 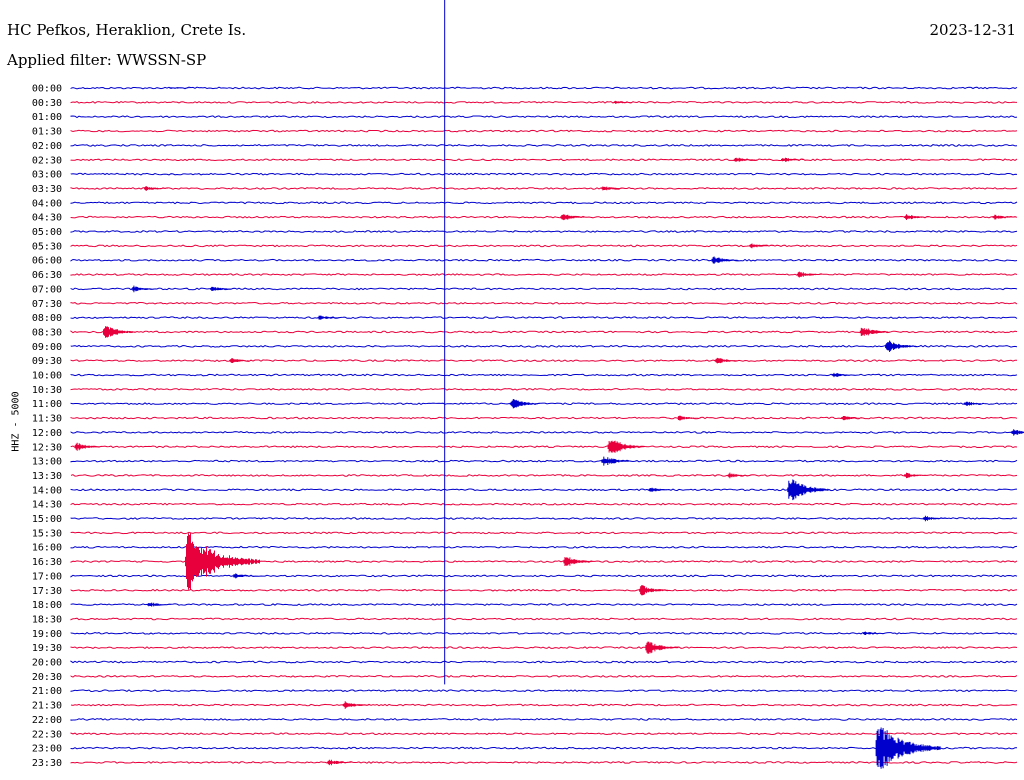 What do you see at coordinates (544, 633) in the screenshot?
I see `trace-line-1900` at bounding box center [544, 633].